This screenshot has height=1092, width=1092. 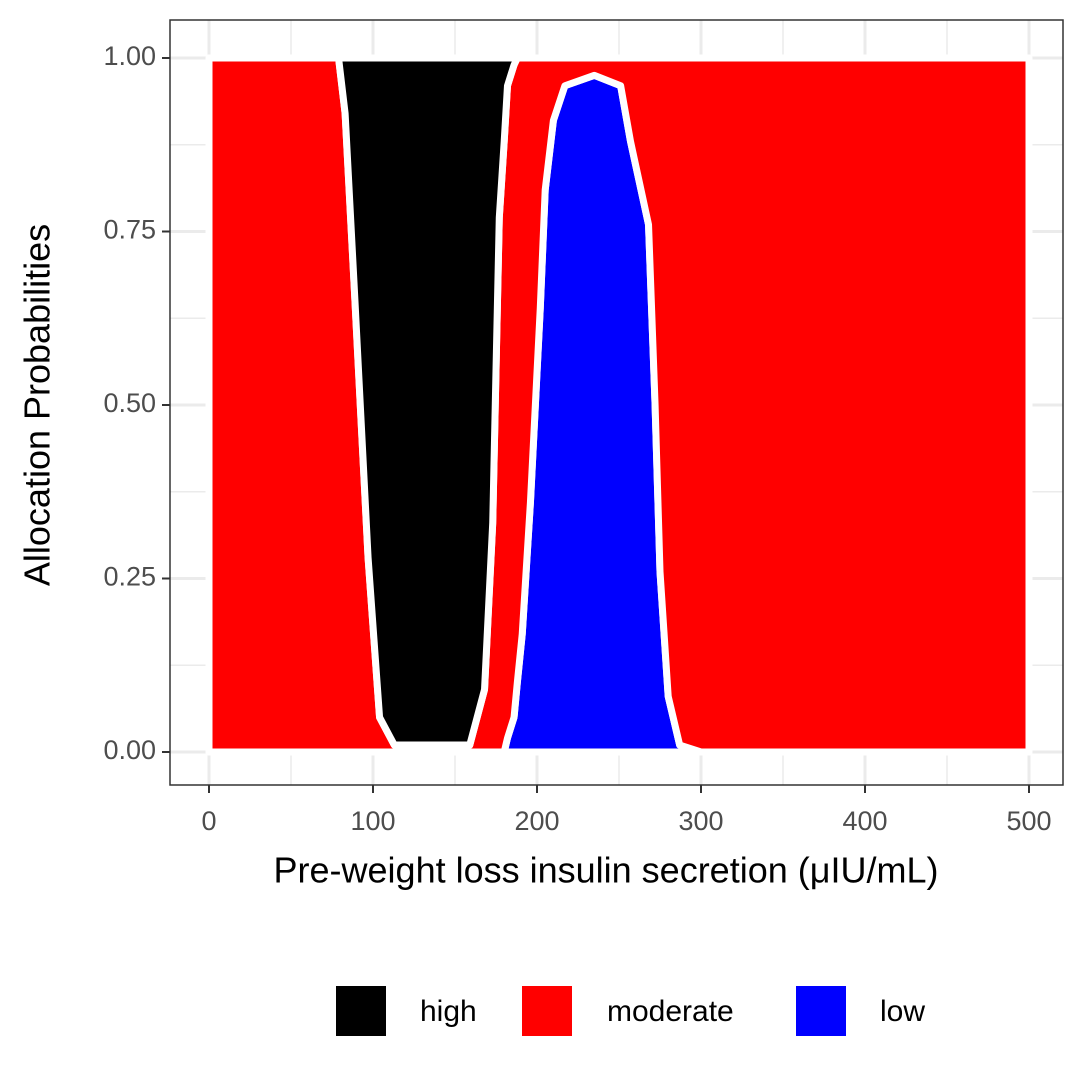 What do you see at coordinates (448, 1011) in the screenshot?
I see `legend-label: high` at bounding box center [448, 1011].